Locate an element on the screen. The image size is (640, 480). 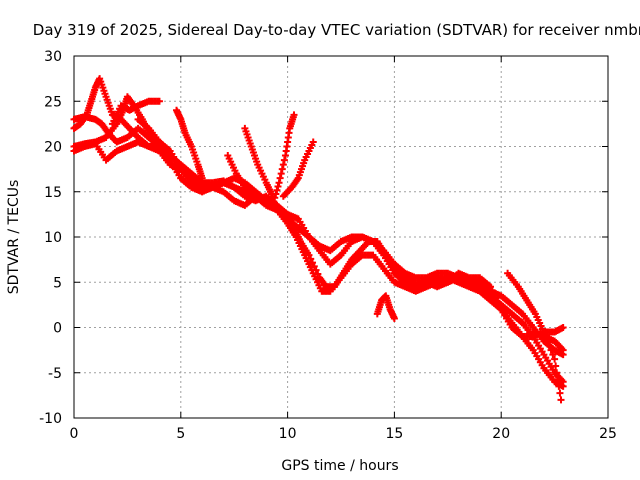
y-axis-label: SDTVAR / TECUs is located at coordinates (14, 237).